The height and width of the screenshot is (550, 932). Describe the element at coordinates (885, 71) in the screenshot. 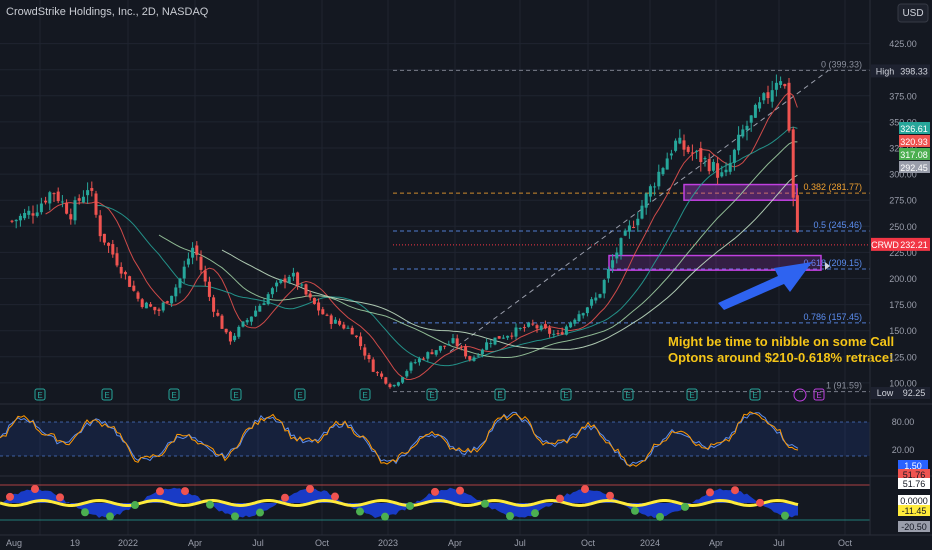

I see `high-label: High` at that location.